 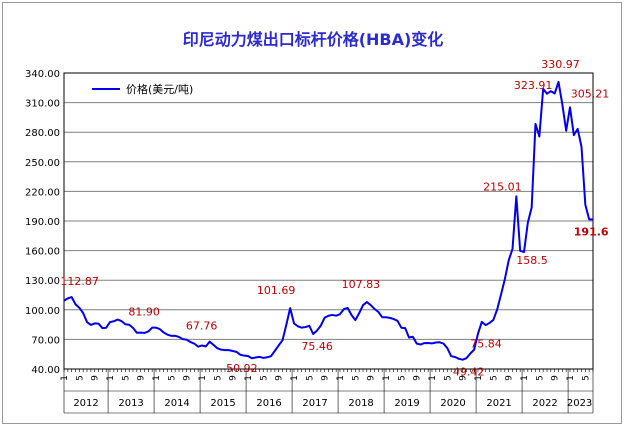 I want to click on data-label: 191.6, so click(x=591, y=231).